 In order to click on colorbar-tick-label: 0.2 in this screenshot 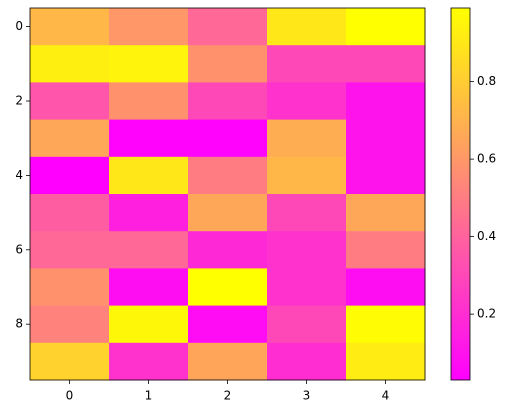, I will do `click(486, 314)`.